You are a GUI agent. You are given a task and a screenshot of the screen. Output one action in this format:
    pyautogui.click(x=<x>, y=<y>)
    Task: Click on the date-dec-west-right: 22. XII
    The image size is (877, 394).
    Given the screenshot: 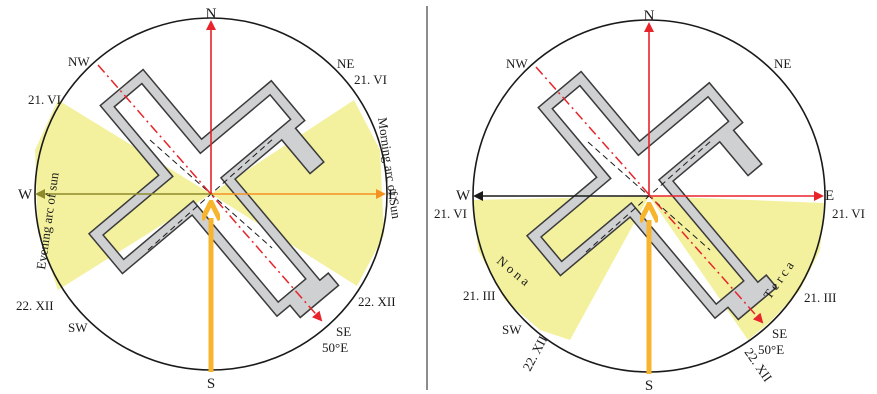 What is the action you would take?
    pyautogui.click(x=534, y=353)
    